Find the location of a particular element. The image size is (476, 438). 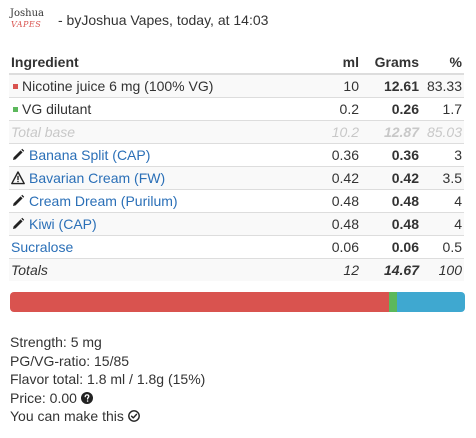

ml-cell: 0.42 is located at coordinates (332, 178).